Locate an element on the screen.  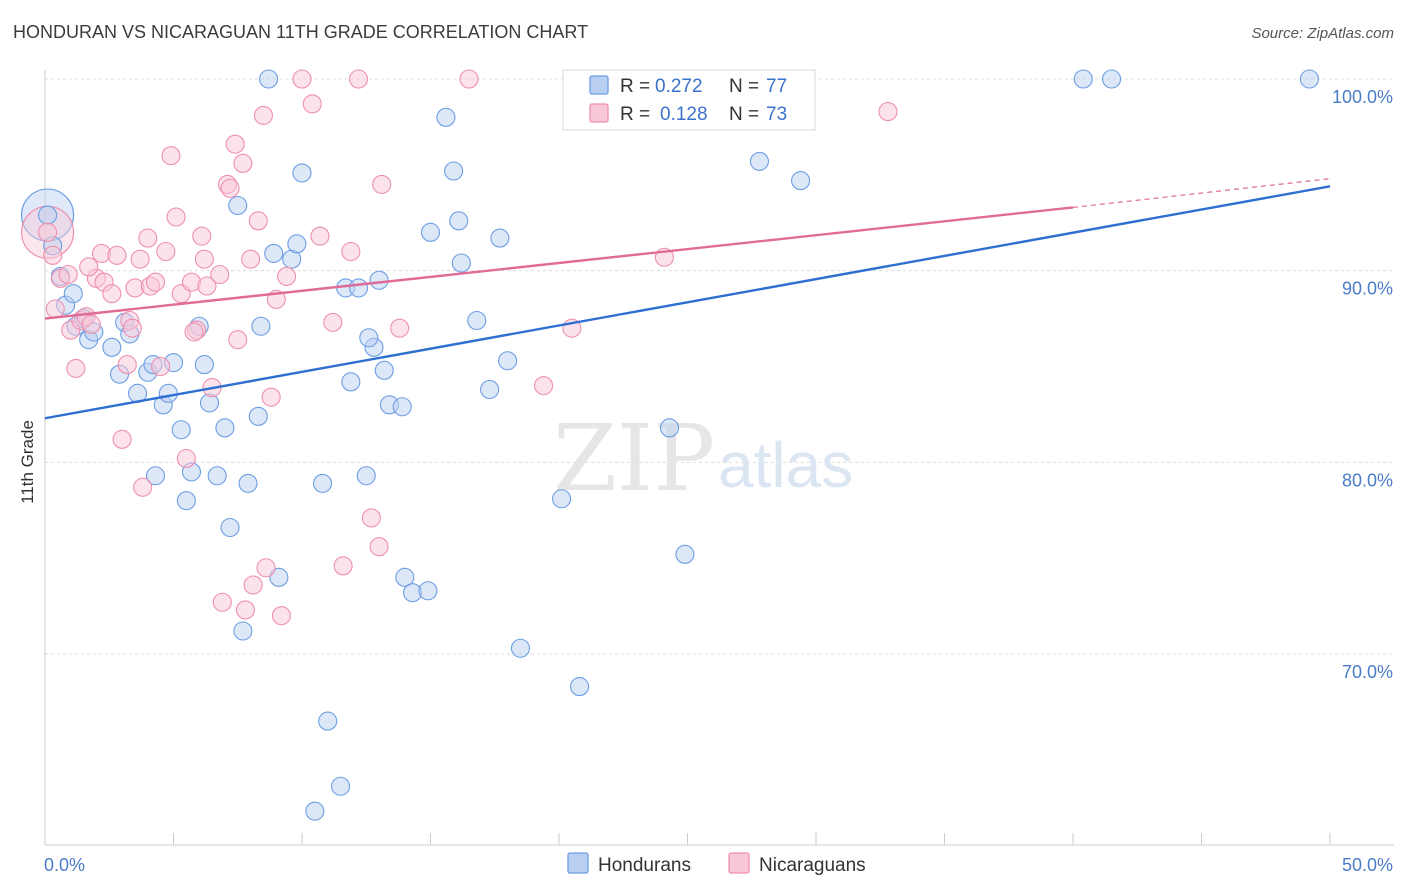
chart-source: Source: ZipAtlas.com is located at coordinates (1322, 33).